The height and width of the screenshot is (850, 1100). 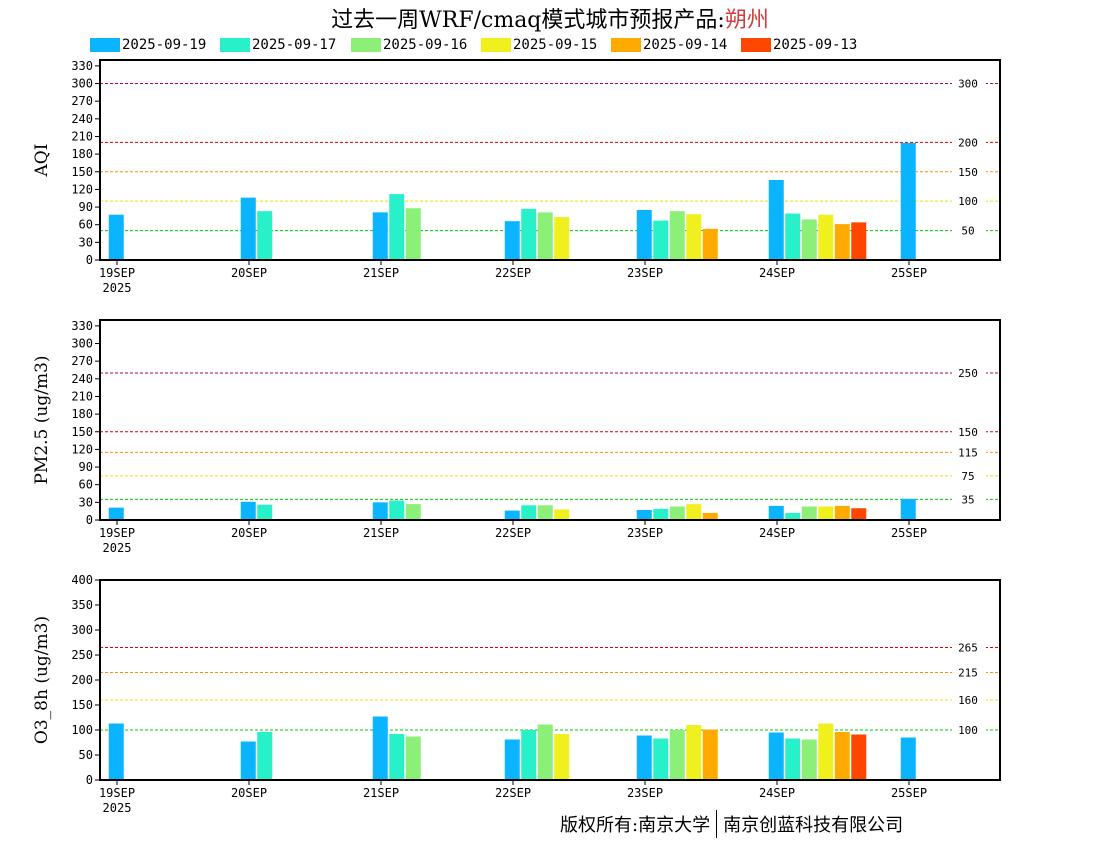 What do you see at coordinates (815, 45) in the screenshot?
I see `legend-label: 2025-09-13` at bounding box center [815, 45].